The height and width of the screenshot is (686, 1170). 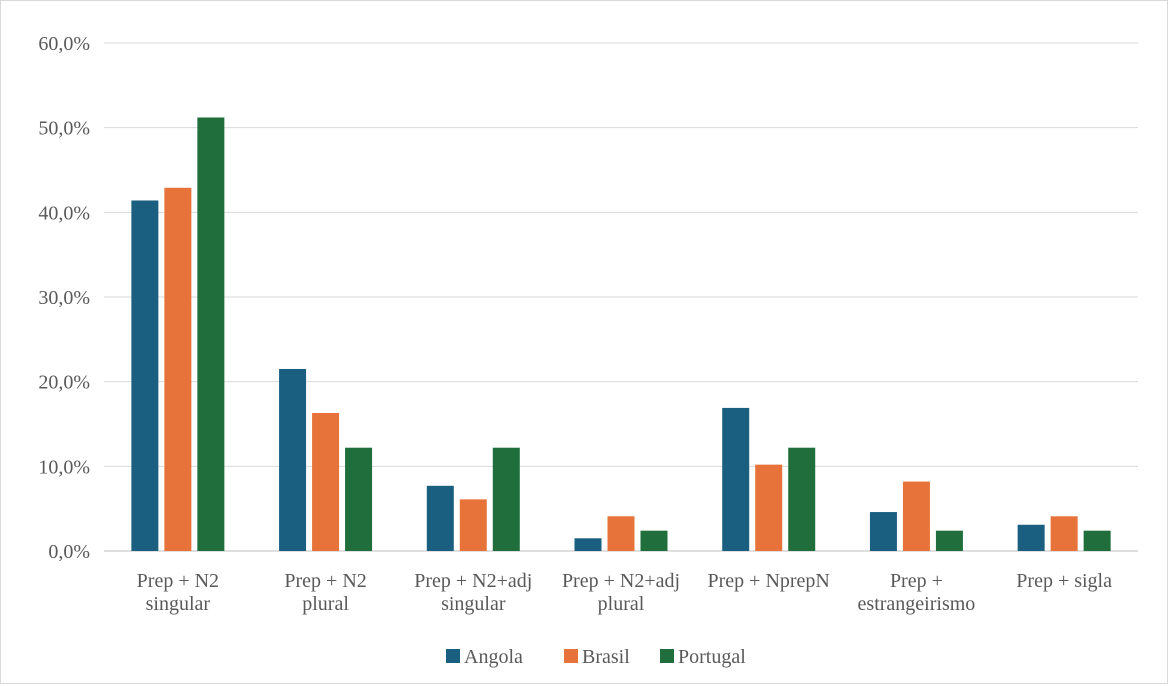 What do you see at coordinates (621, 592) in the screenshot?
I see `category-label: Prep + N2+adj plural` at bounding box center [621, 592].